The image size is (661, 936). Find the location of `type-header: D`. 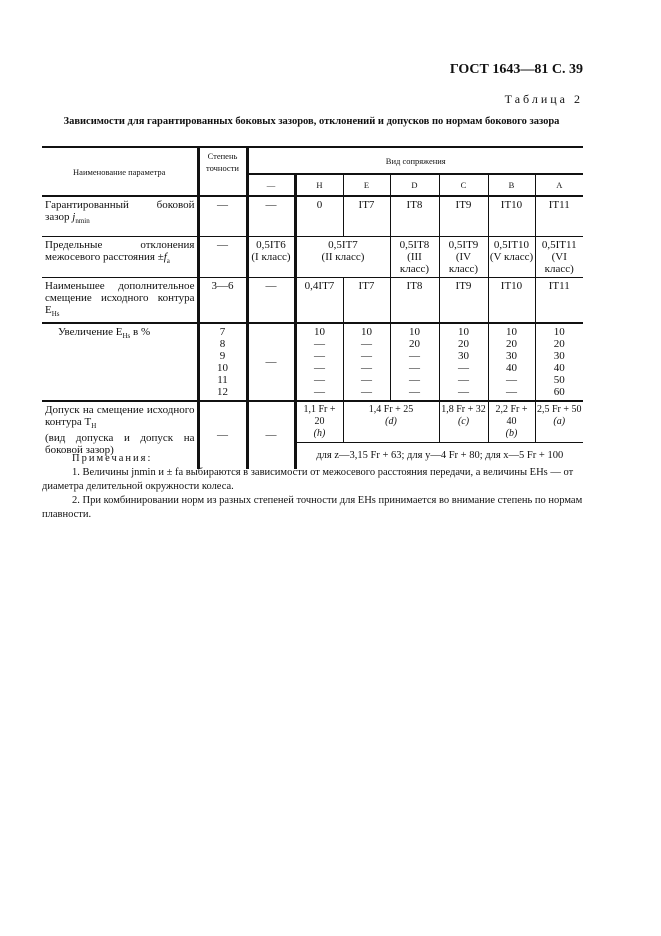

type-header: D is located at coordinates (414, 185).